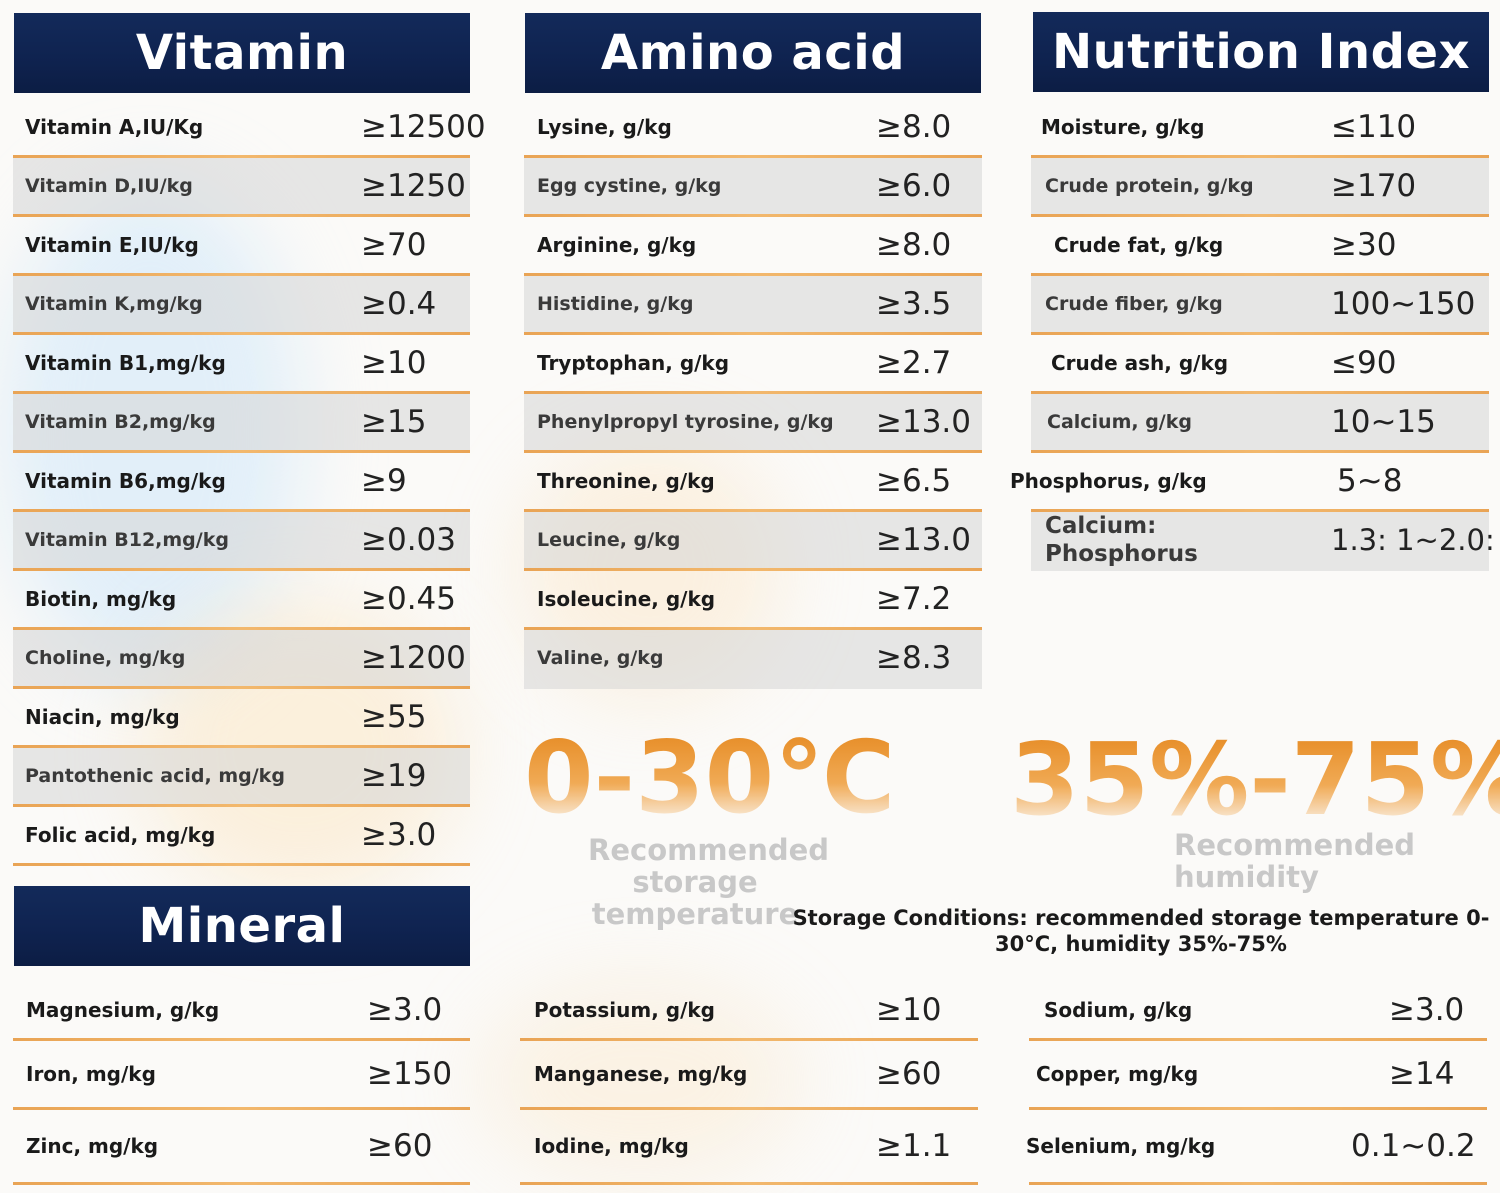 The height and width of the screenshot is (1193, 1500). What do you see at coordinates (1256, 1147) in the screenshot?
I see `table-row: Selenium, mg/kg 0.1~0.2` at bounding box center [1256, 1147].